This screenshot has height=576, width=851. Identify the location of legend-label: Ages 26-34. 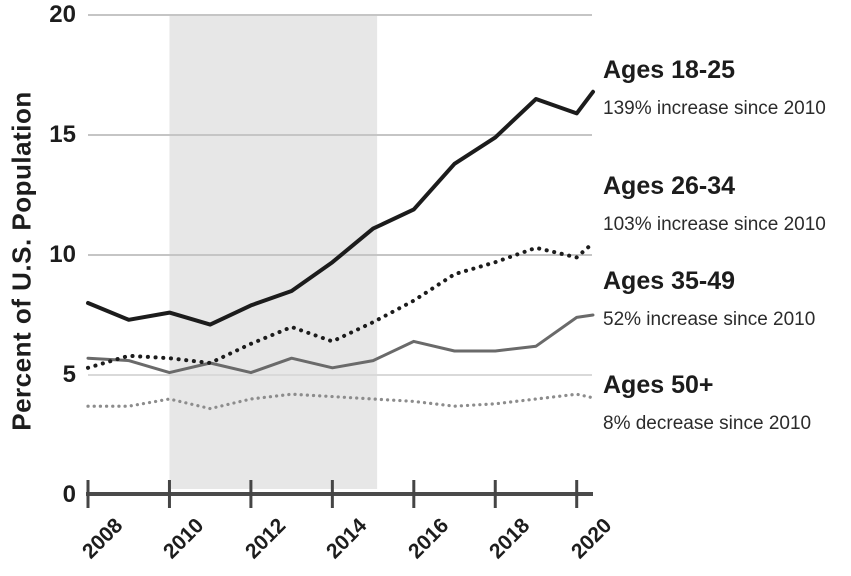
(669, 186).